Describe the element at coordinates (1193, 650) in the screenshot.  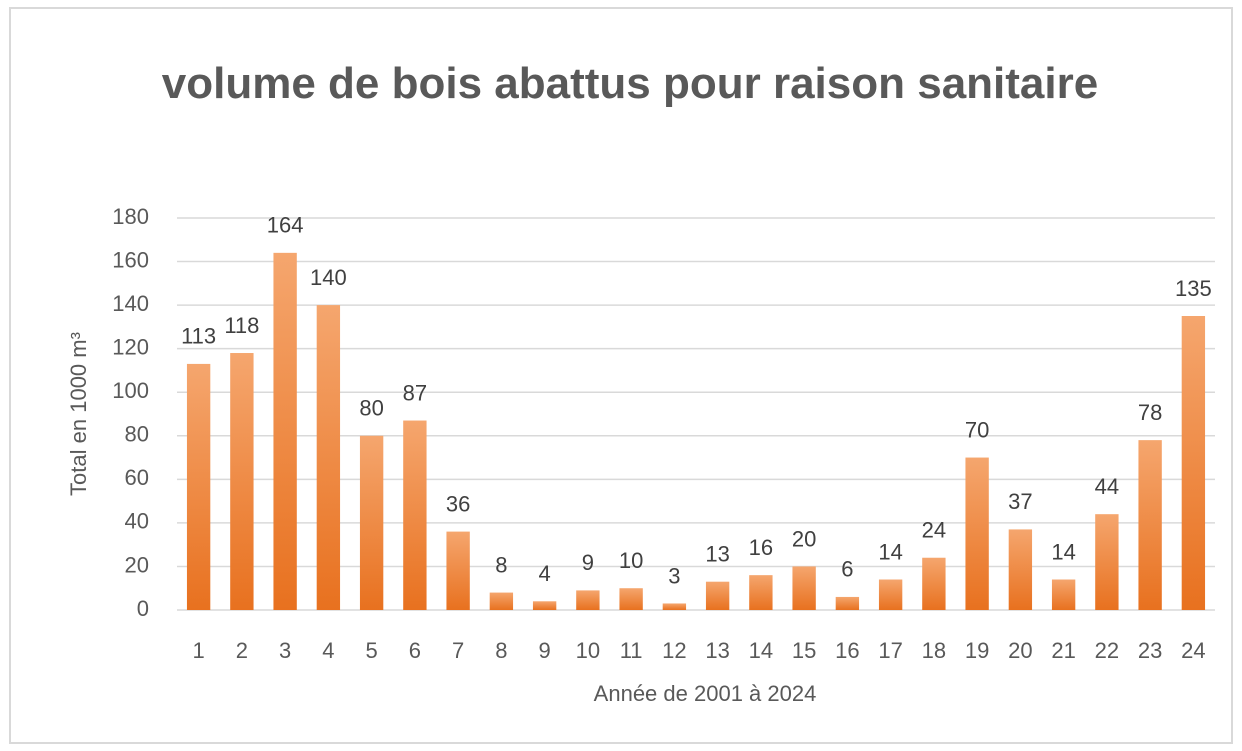
I see `x-tick-label: 24` at that location.